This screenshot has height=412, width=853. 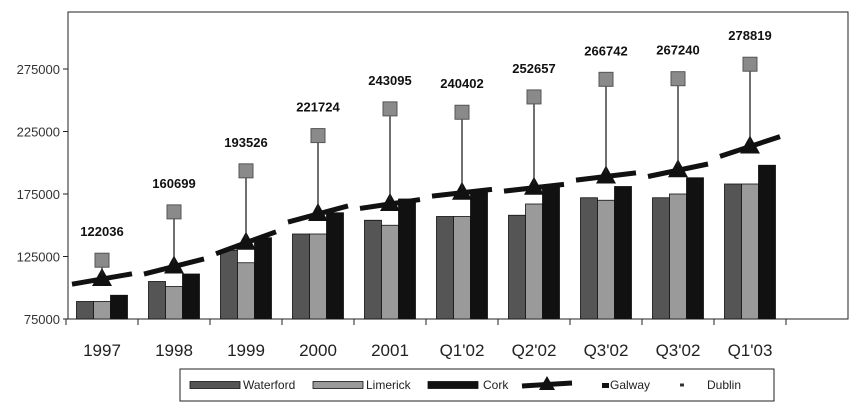 I want to click on legend-galway-point-marker, so click(x=605, y=385).